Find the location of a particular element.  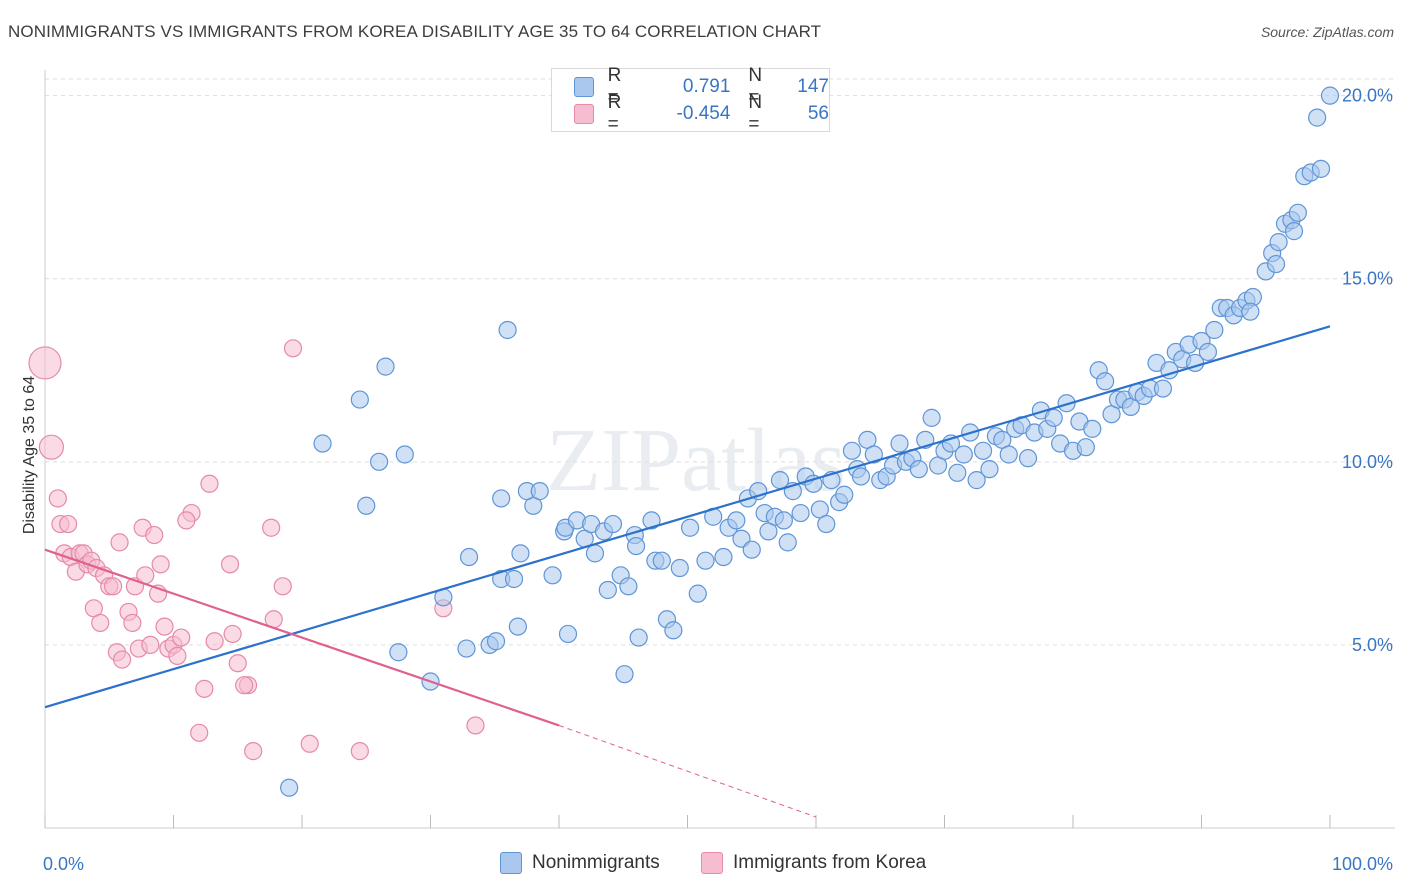

x-tick-label-max: 100.0% is located at coordinates (1362, 864).